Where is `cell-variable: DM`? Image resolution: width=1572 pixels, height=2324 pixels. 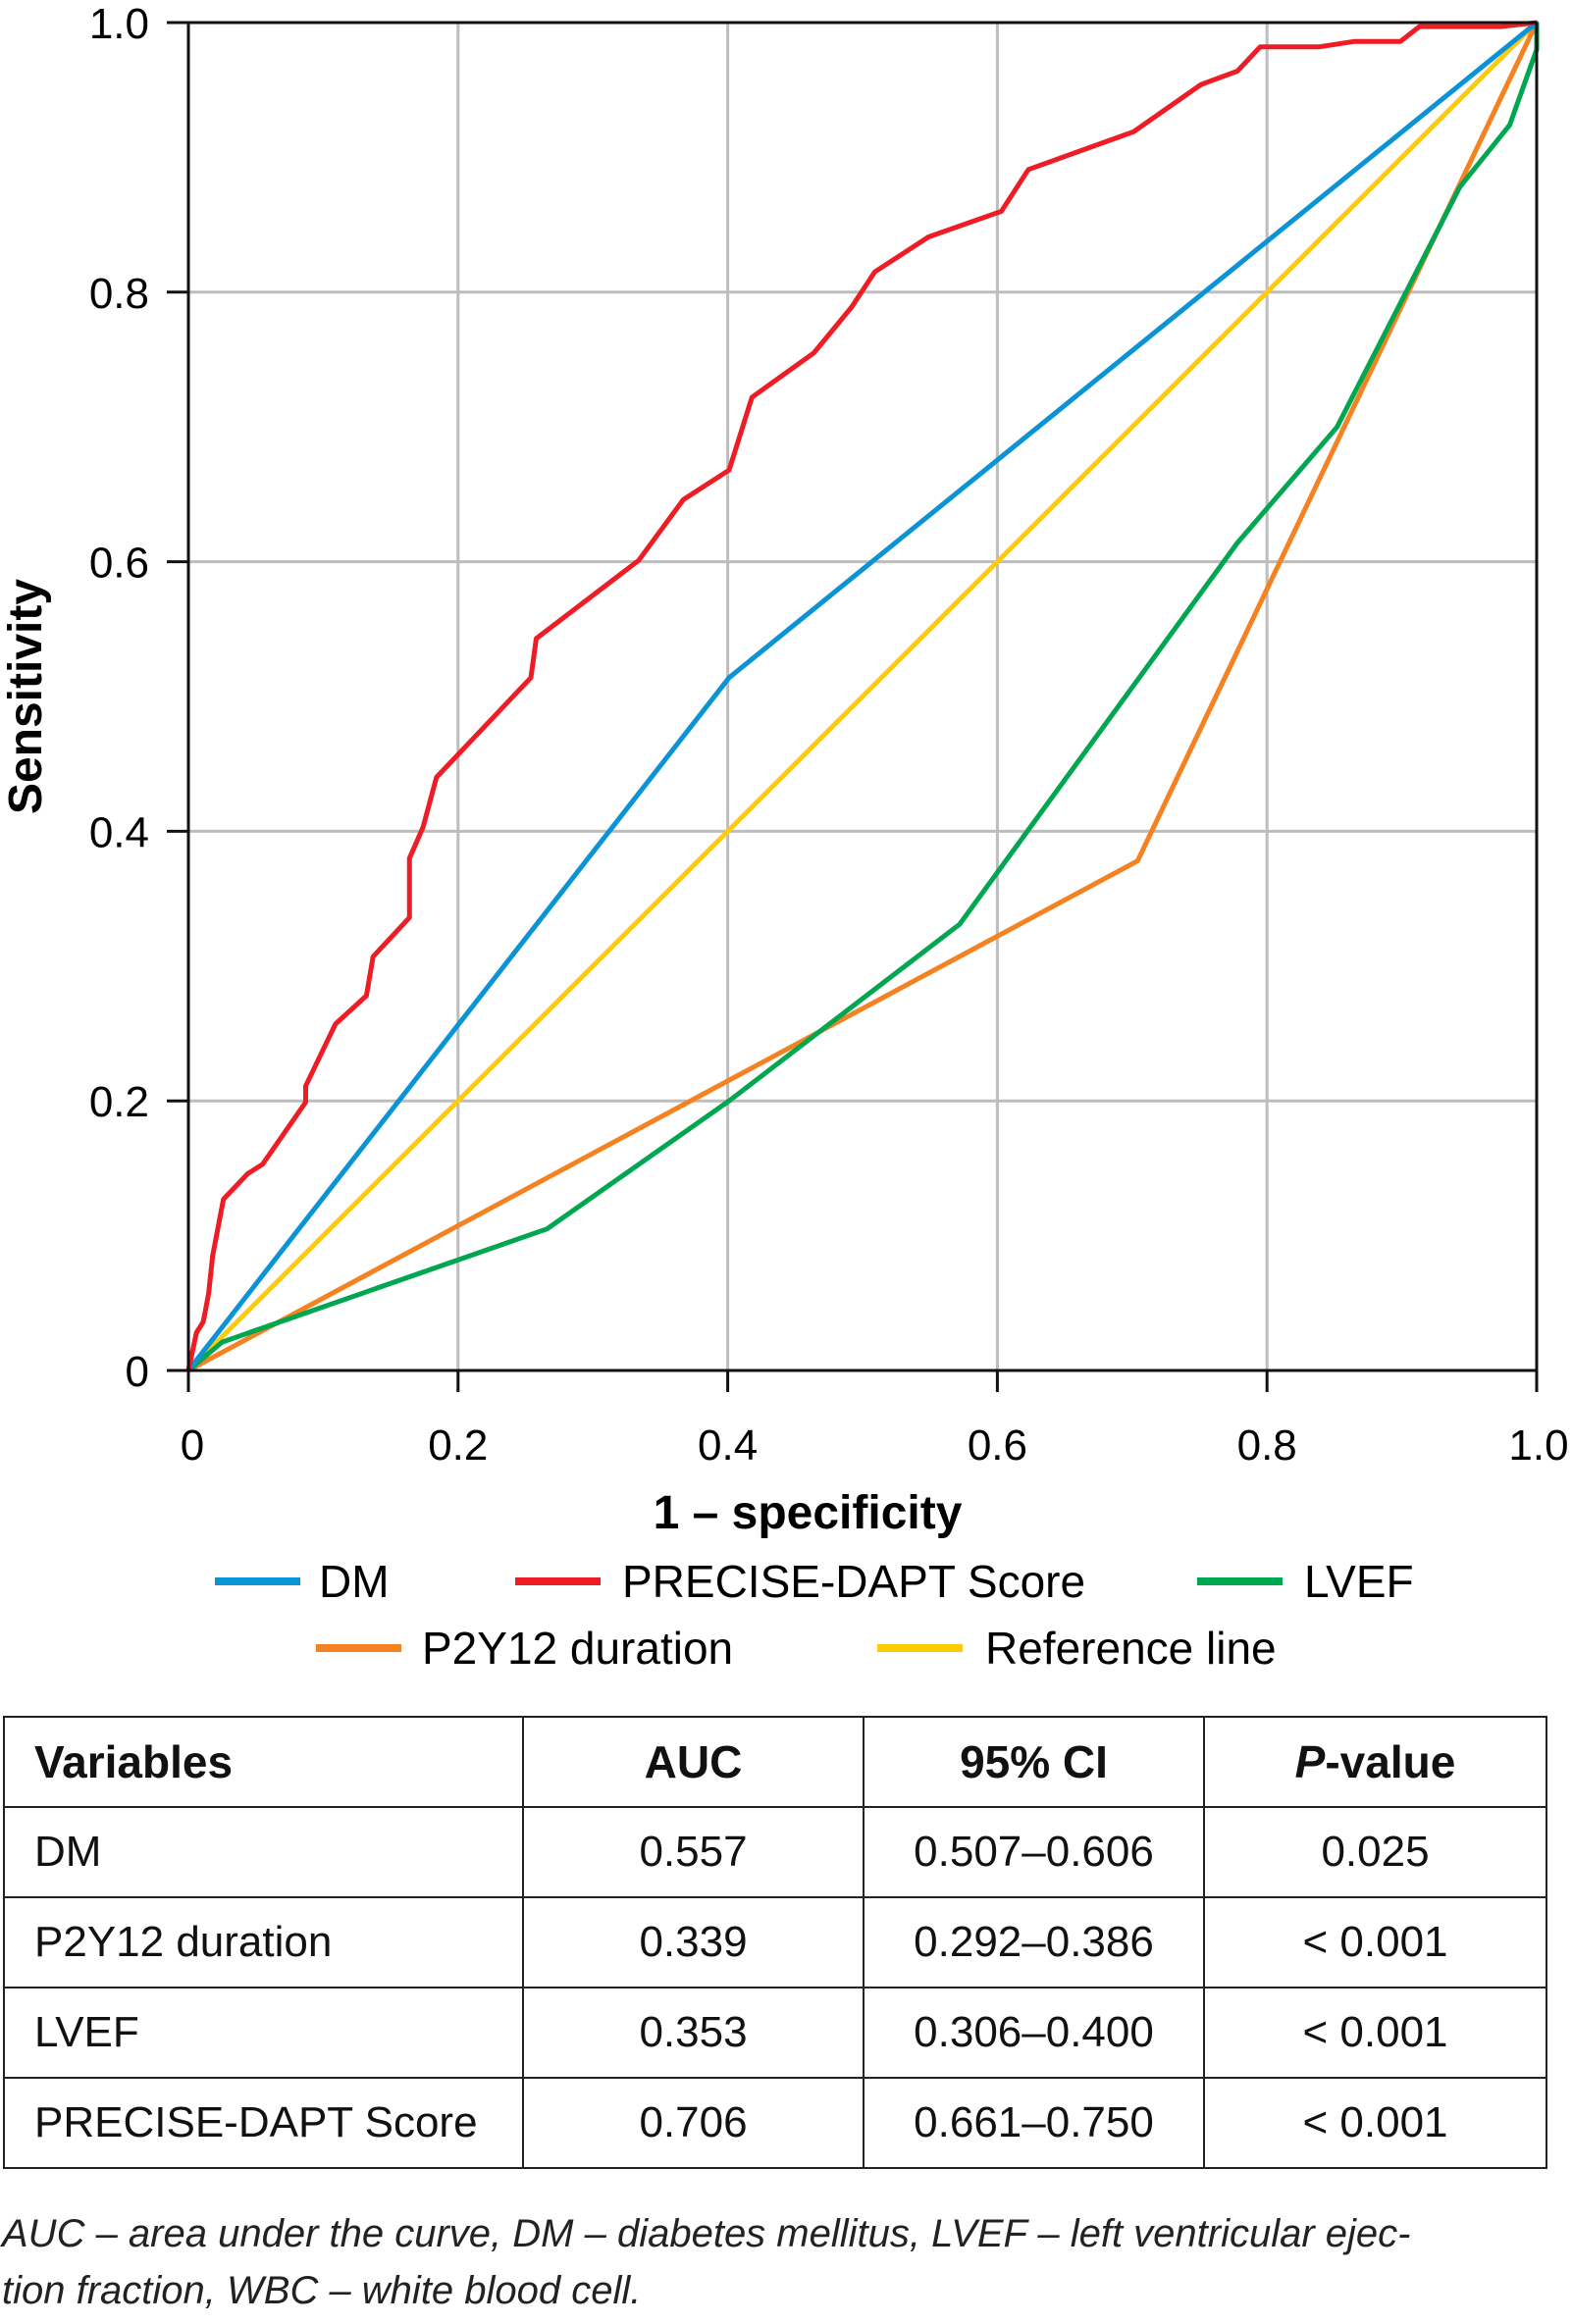 cell-variable: DM is located at coordinates (263, 1852).